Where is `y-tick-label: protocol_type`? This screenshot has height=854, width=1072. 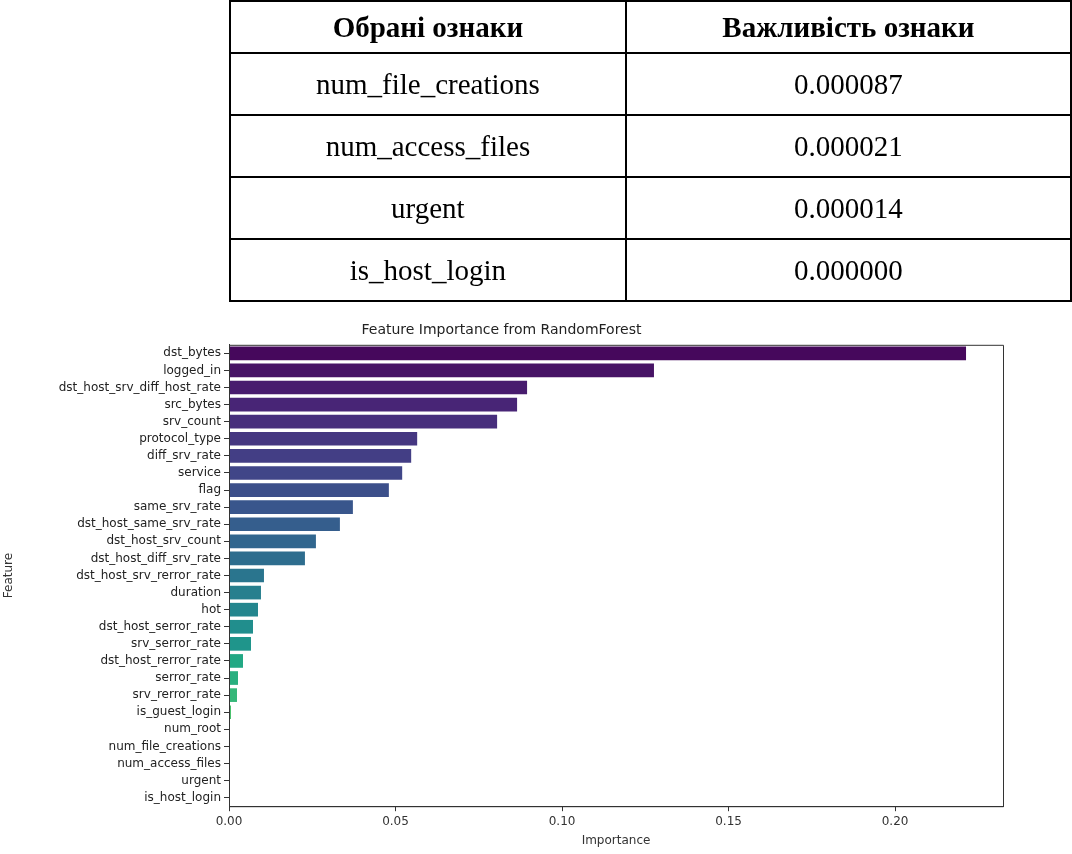
y-tick-label: protocol_type is located at coordinates (180, 437).